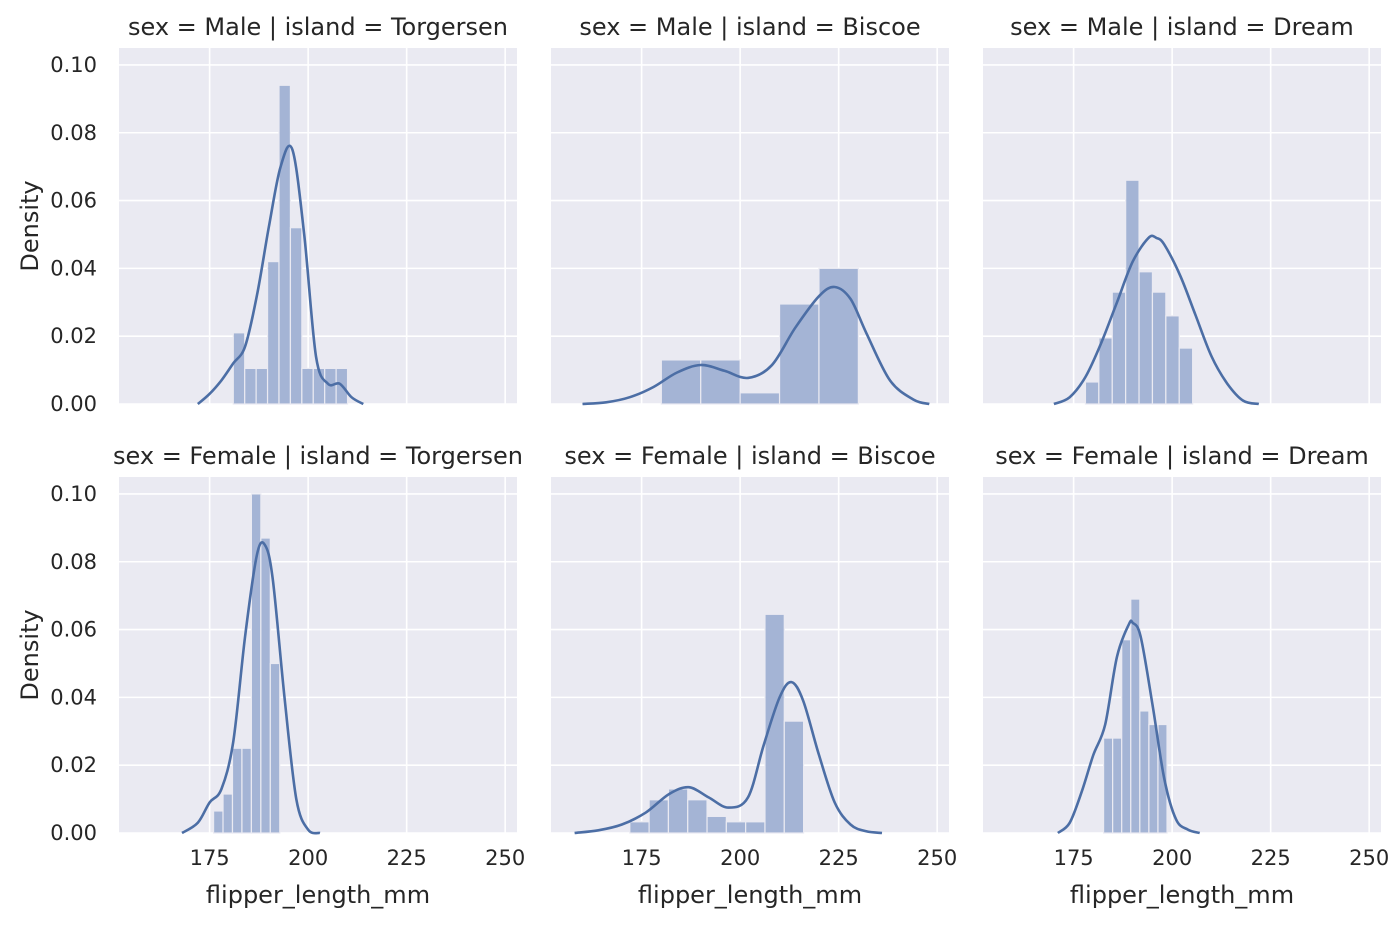 The width and height of the screenshot is (1400, 926). What do you see at coordinates (318, 27) in the screenshot?
I see `facet-title: sex = Male | island = Torgersen` at bounding box center [318, 27].